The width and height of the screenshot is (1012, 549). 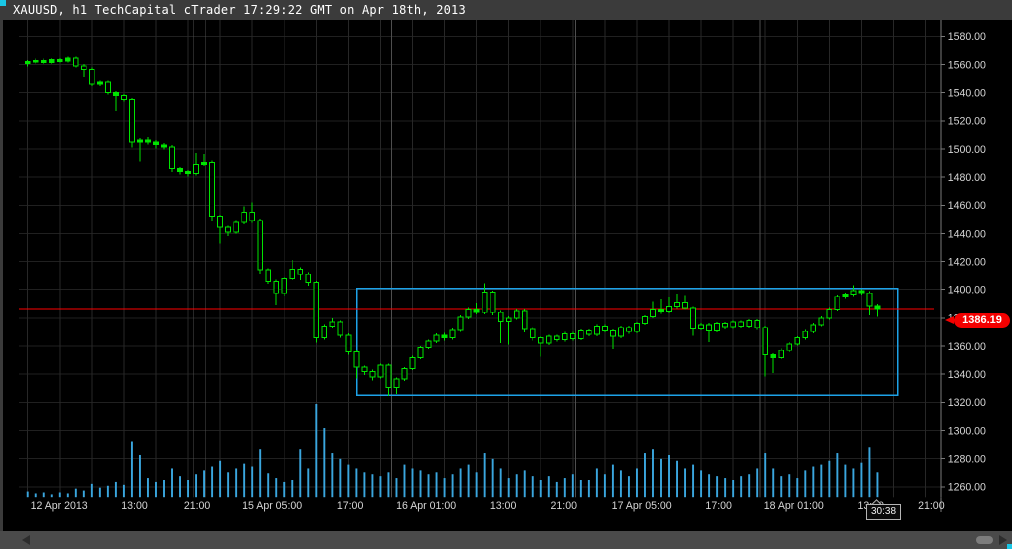 What do you see at coordinates (984, 540) in the screenshot?
I see `scrollbar-thumb` at bounding box center [984, 540].